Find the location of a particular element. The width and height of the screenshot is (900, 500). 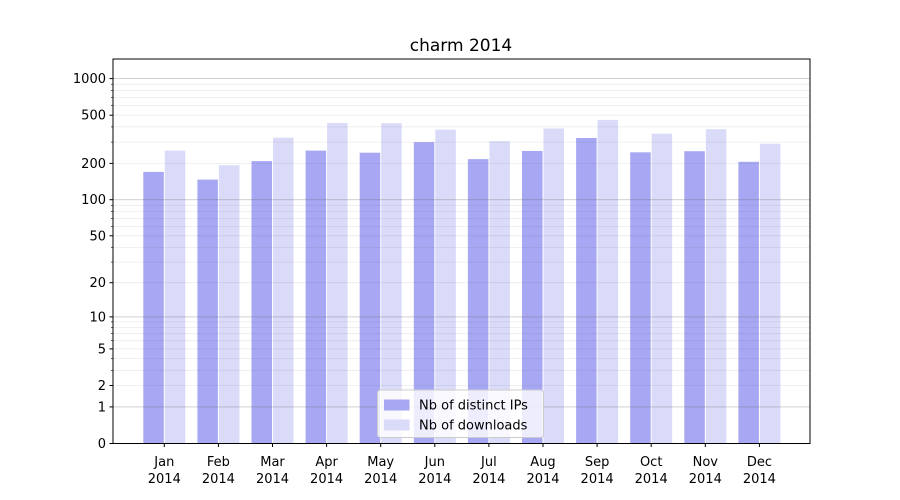

y-tick-label: 0 is located at coordinates (102, 444).